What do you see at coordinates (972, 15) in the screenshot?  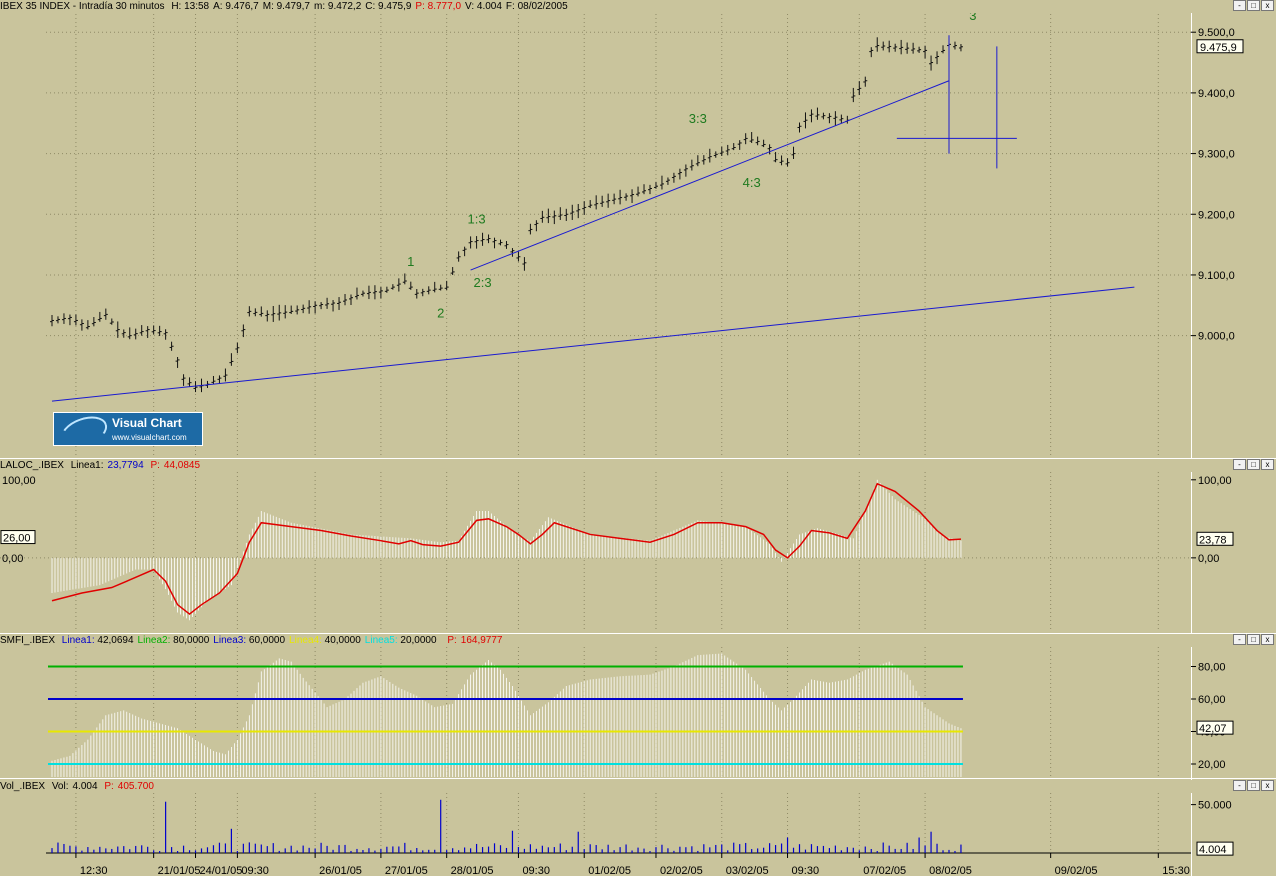 I see `wave-label: 3` at bounding box center [972, 15].